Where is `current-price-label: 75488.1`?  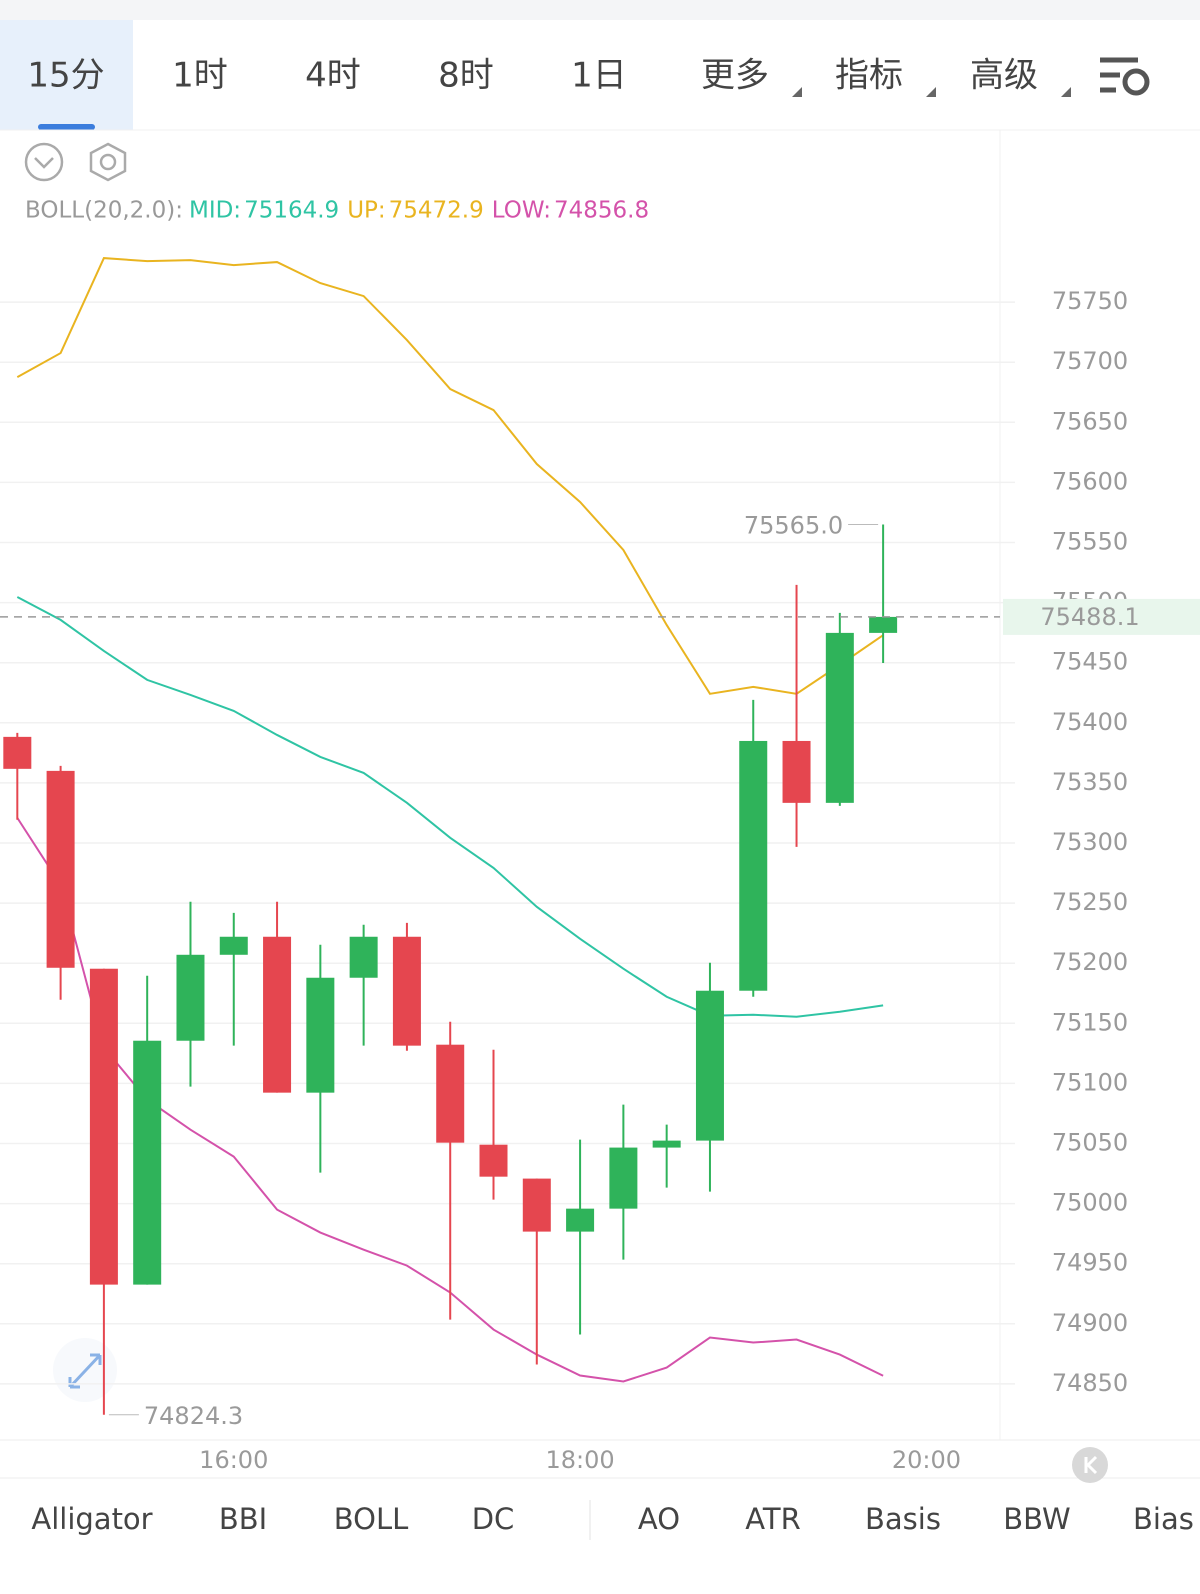
current-price-label: 75488.1 is located at coordinates (1089, 617).